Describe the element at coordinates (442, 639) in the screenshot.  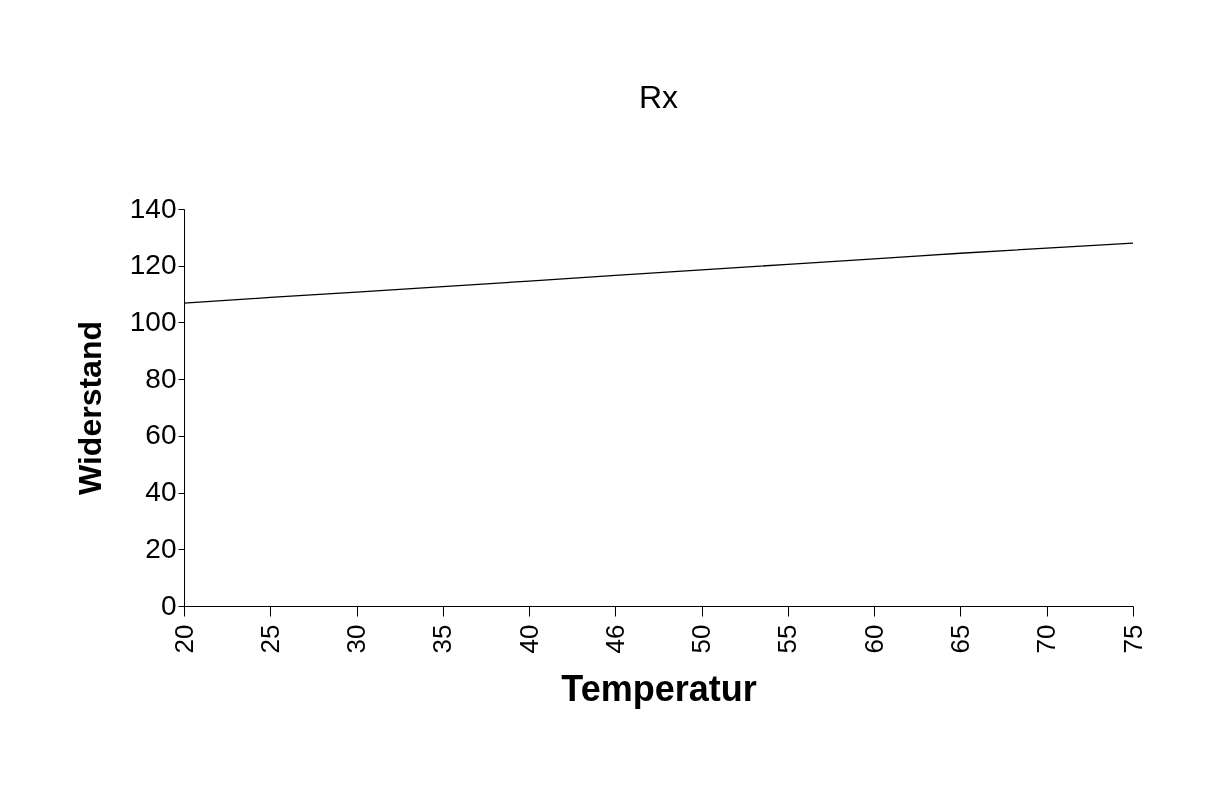
I see `x-tick-label: 35` at that location.